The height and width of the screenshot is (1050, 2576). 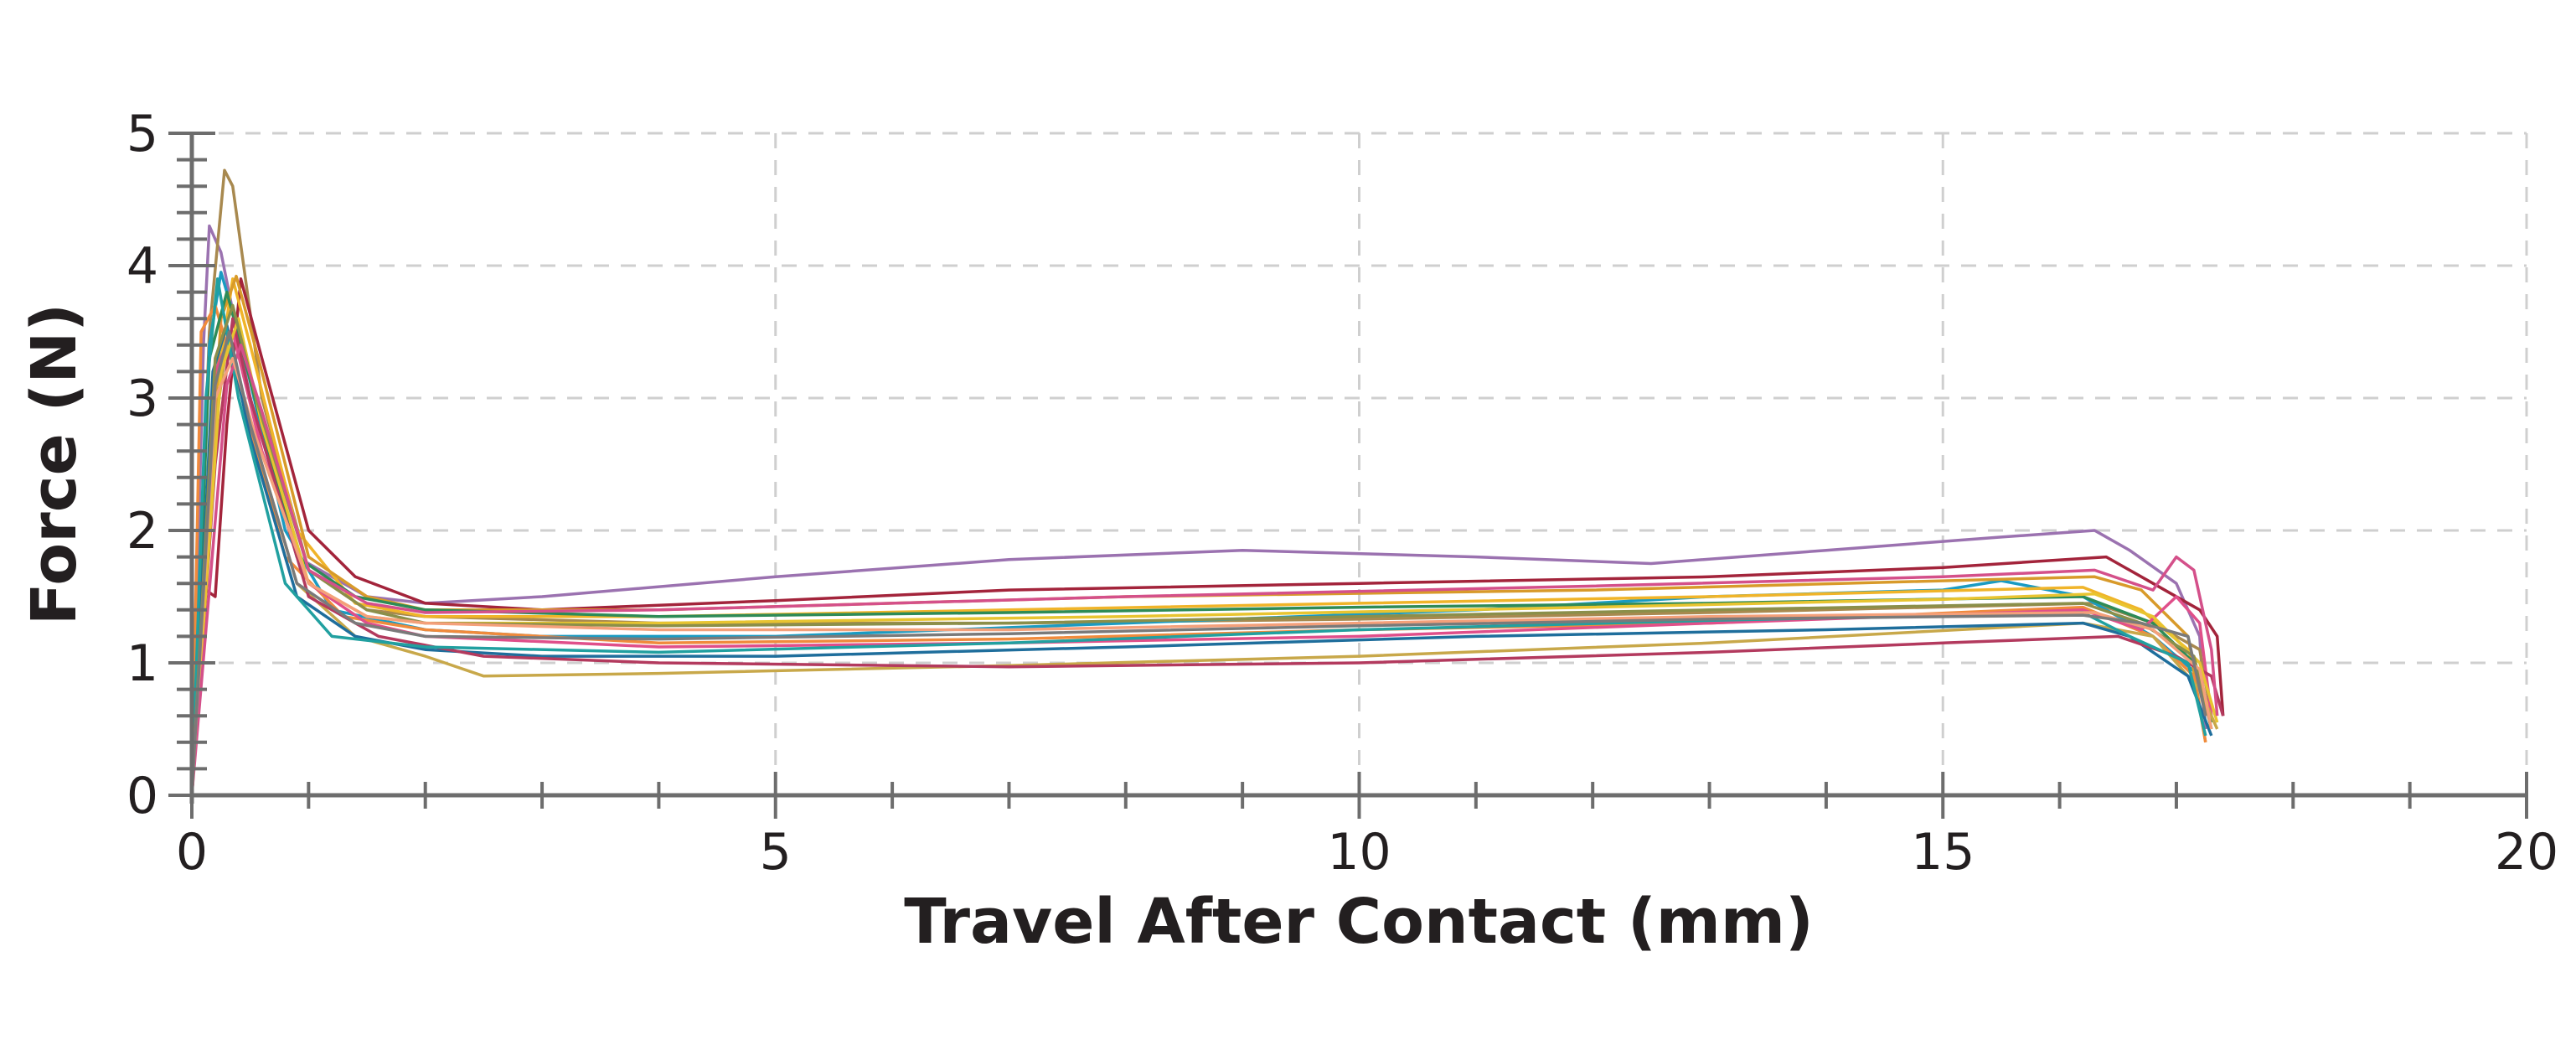 What do you see at coordinates (2526, 852) in the screenshot?
I see `x-tick-label: 20` at bounding box center [2526, 852].